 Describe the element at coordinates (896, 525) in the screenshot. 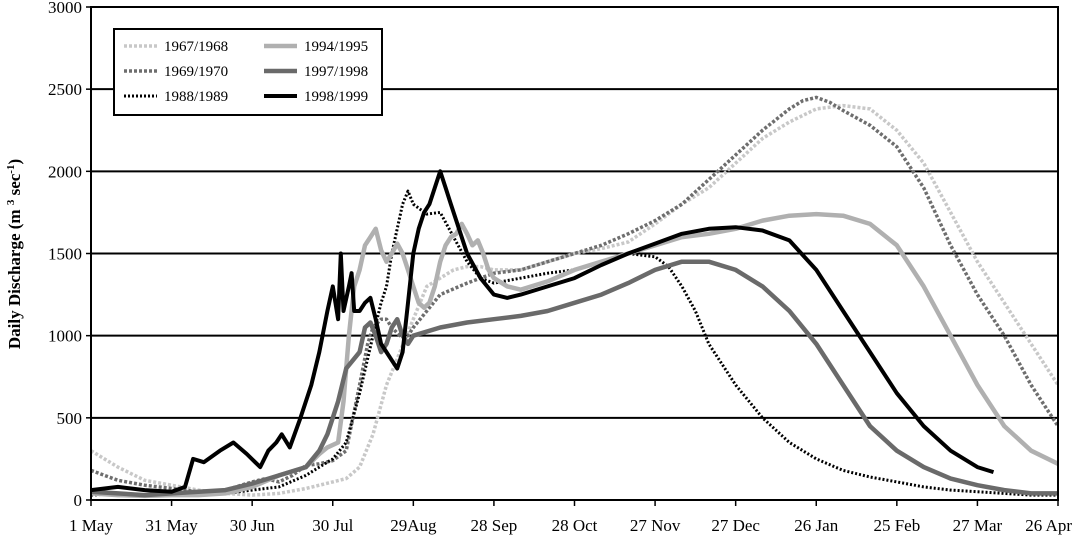

I see `x-tick-label: 25 Feb` at that location.